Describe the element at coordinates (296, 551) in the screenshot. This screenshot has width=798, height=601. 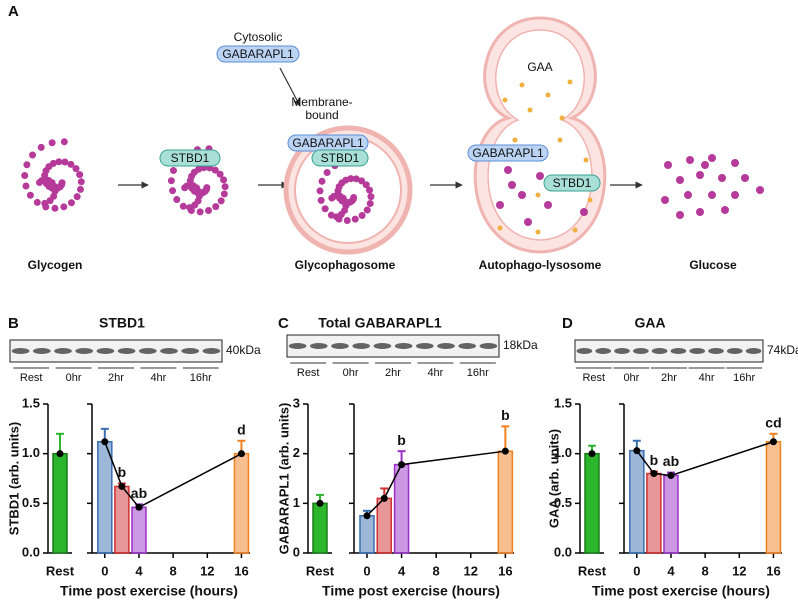
I see `y-tick-label: 0` at that location.